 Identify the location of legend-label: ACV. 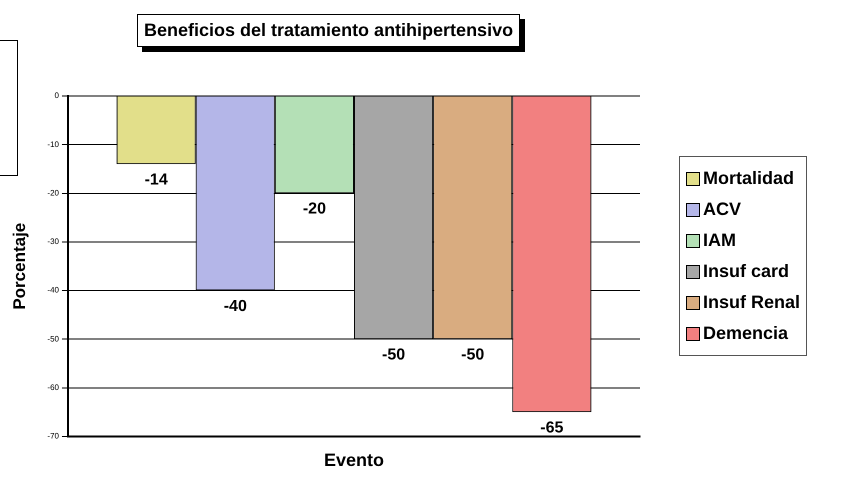
(722, 209).